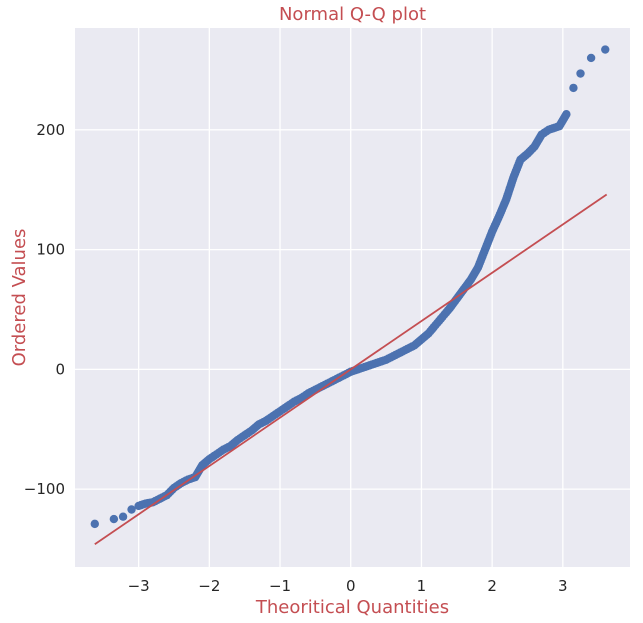  What do you see at coordinates (19, 298) in the screenshot?
I see `y-axis-label: Ordered Values` at bounding box center [19, 298].